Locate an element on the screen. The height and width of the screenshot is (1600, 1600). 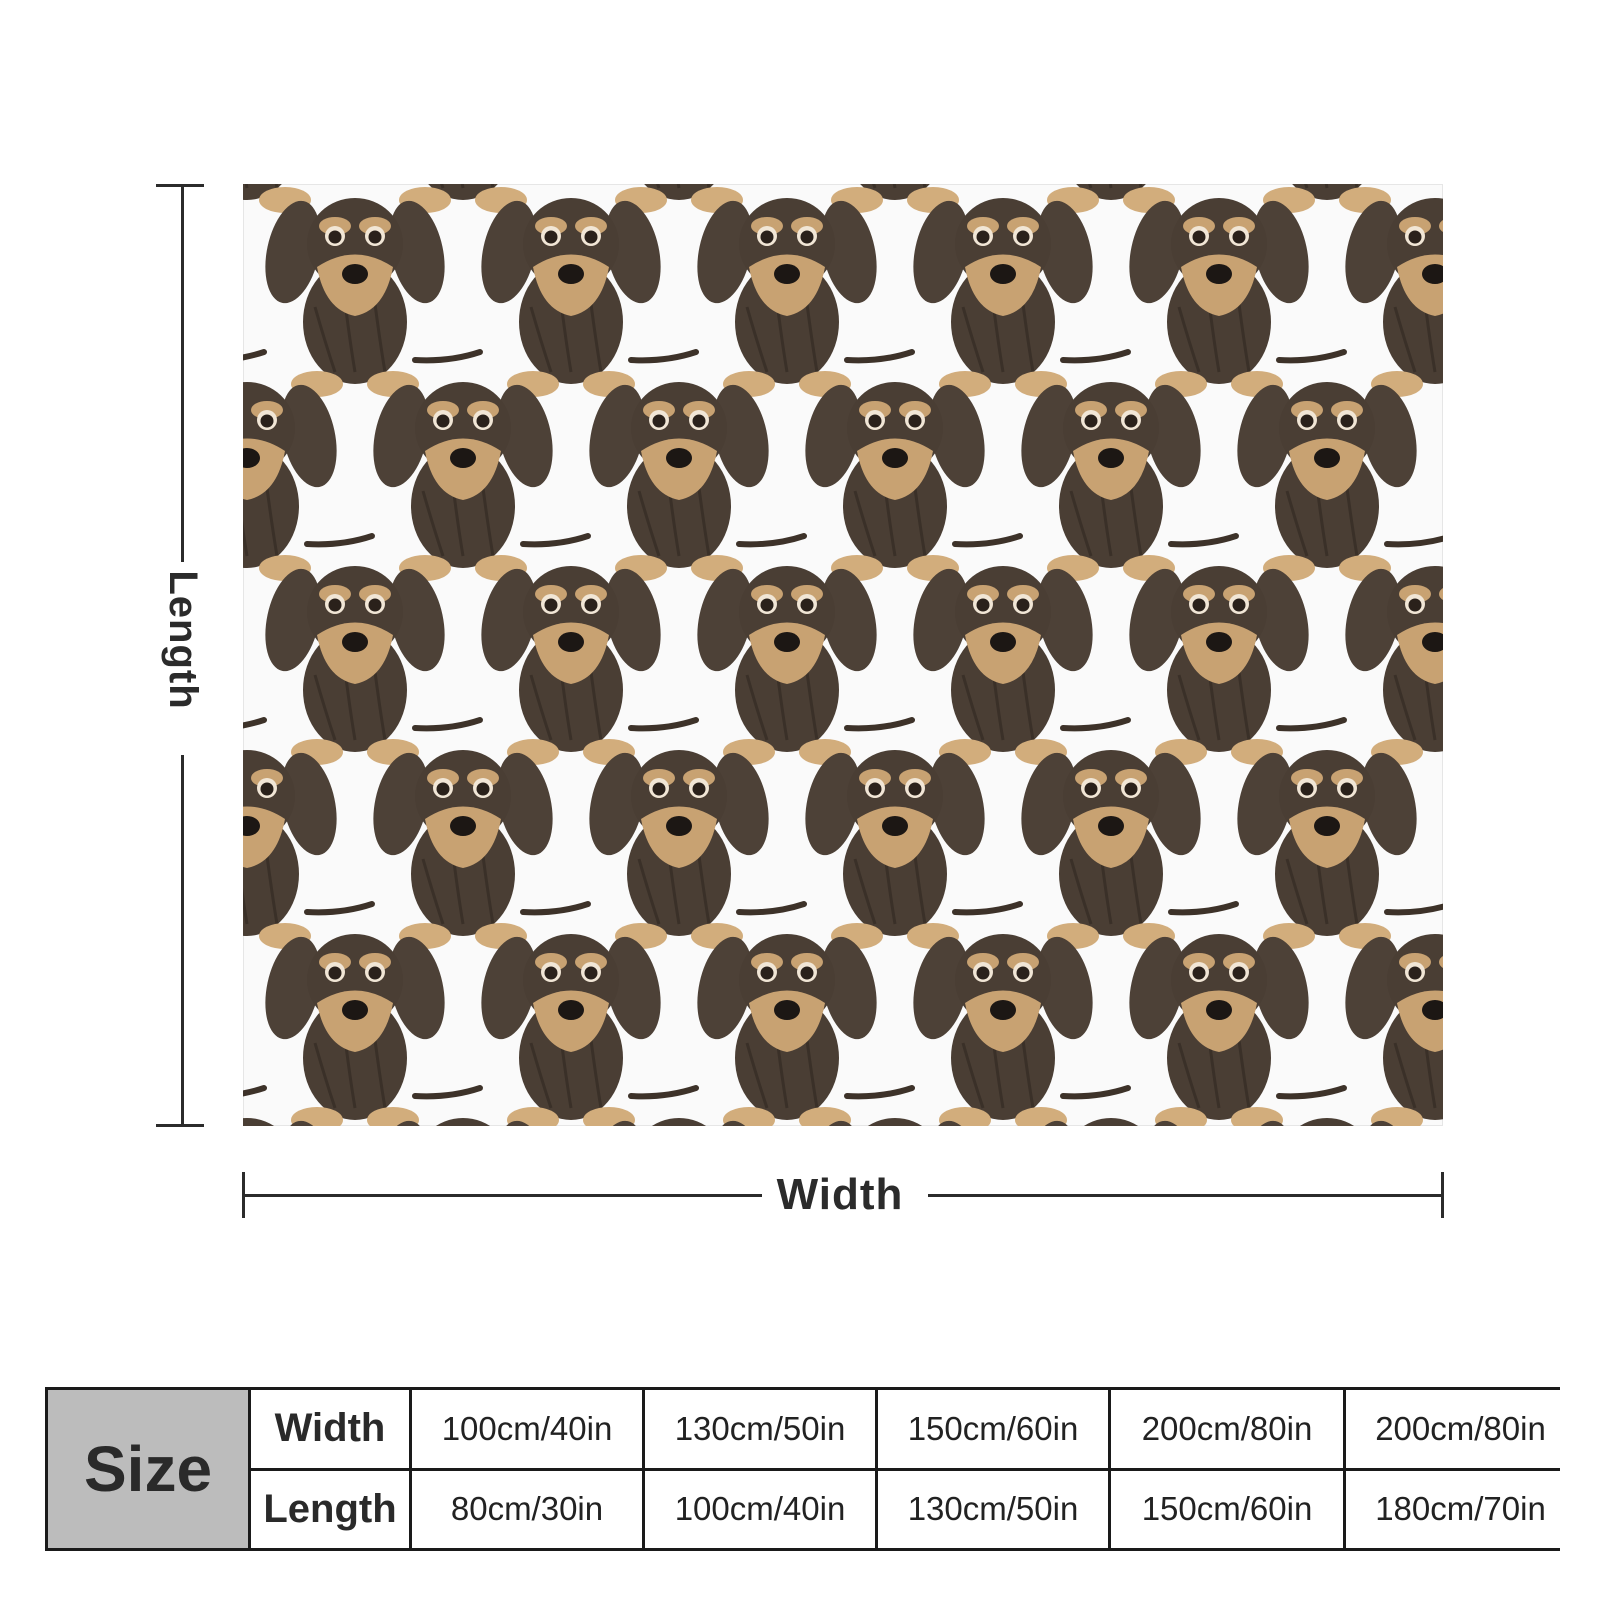
length-value: 100cm/40in is located at coordinates (760, 1509).